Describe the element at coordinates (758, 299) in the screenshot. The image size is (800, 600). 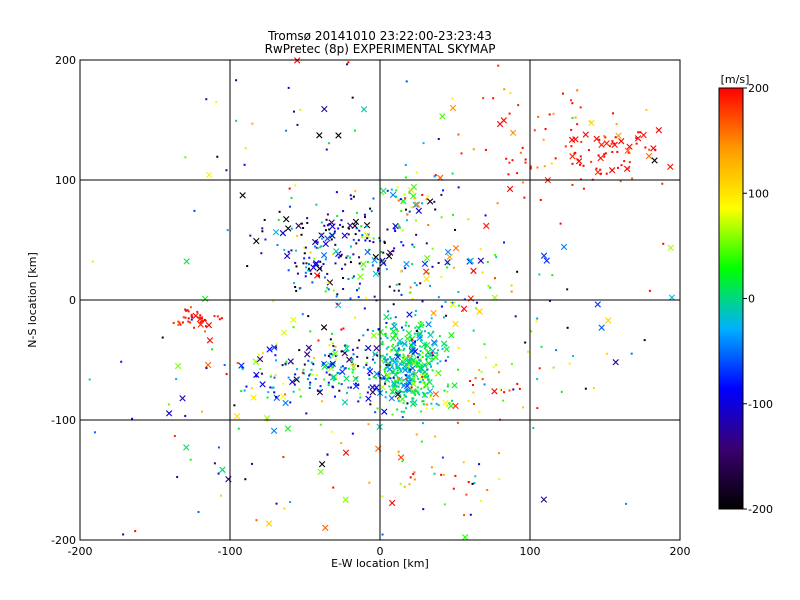
I see `colorbar-ticks: 200 100 0 -100 -200` at that location.